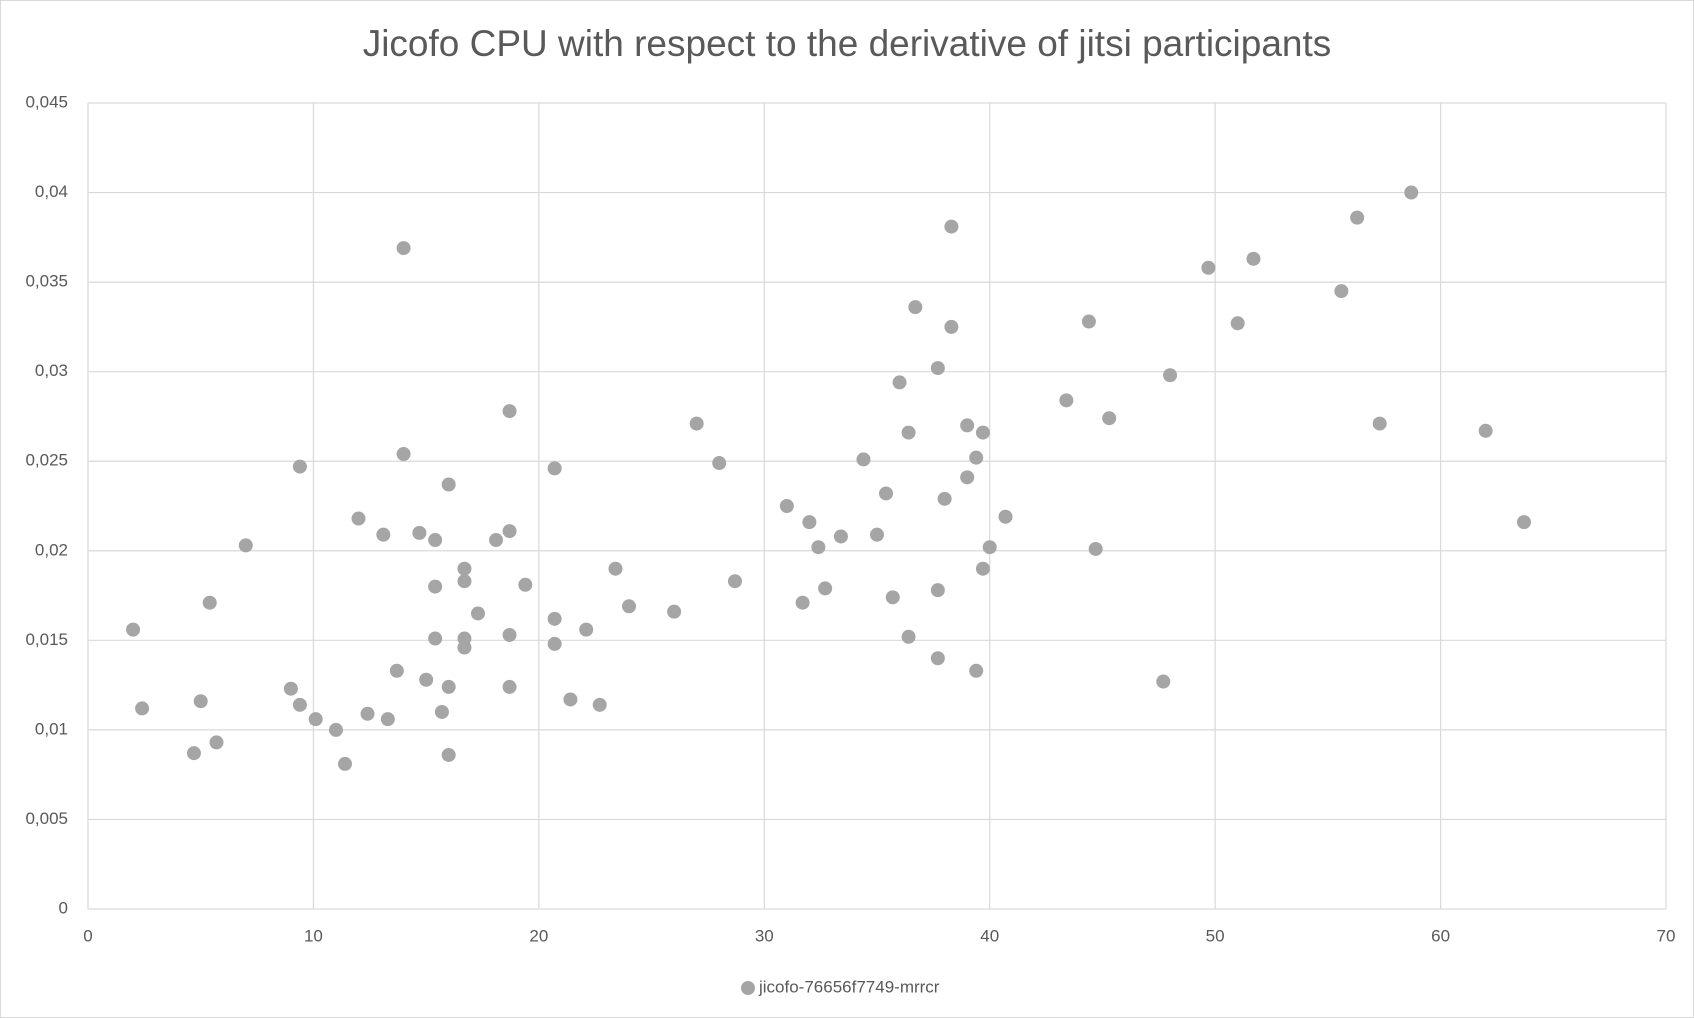  Describe the element at coordinates (51, 549) in the screenshot. I see `y-tick-label: 0,02` at that location.